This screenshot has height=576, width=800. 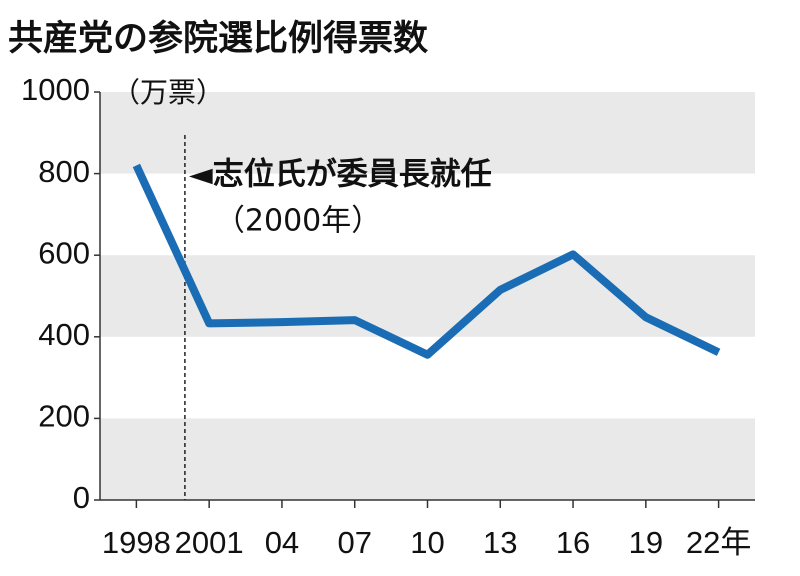 I want to click on chart-title: 共産党の参院選比例得票数, so click(x=218, y=39).